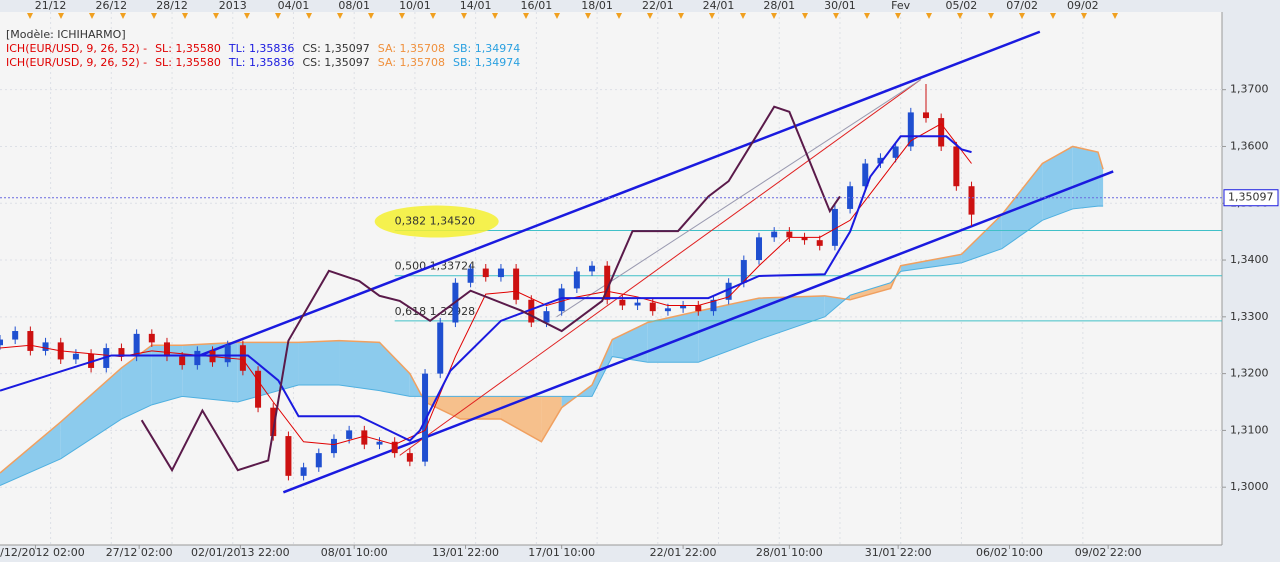  I want to click on y-tick-label: 1,3700, so click(1249, 89).